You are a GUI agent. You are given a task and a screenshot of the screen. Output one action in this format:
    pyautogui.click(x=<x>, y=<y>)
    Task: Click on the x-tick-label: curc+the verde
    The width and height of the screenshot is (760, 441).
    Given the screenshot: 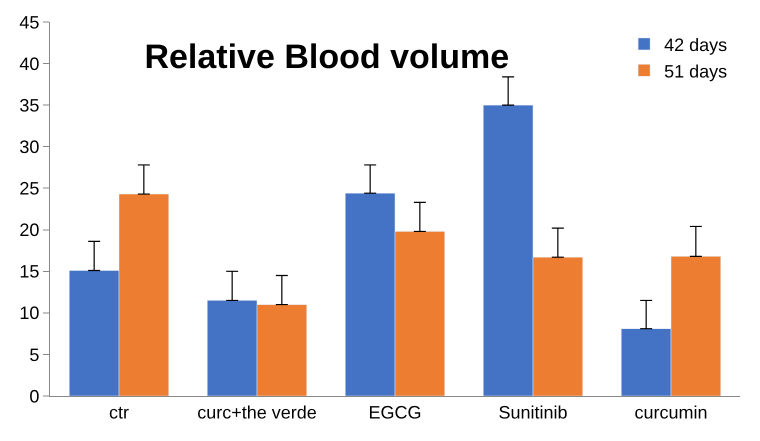 What is the action you would take?
    pyautogui.click(x=257, y=412)
    